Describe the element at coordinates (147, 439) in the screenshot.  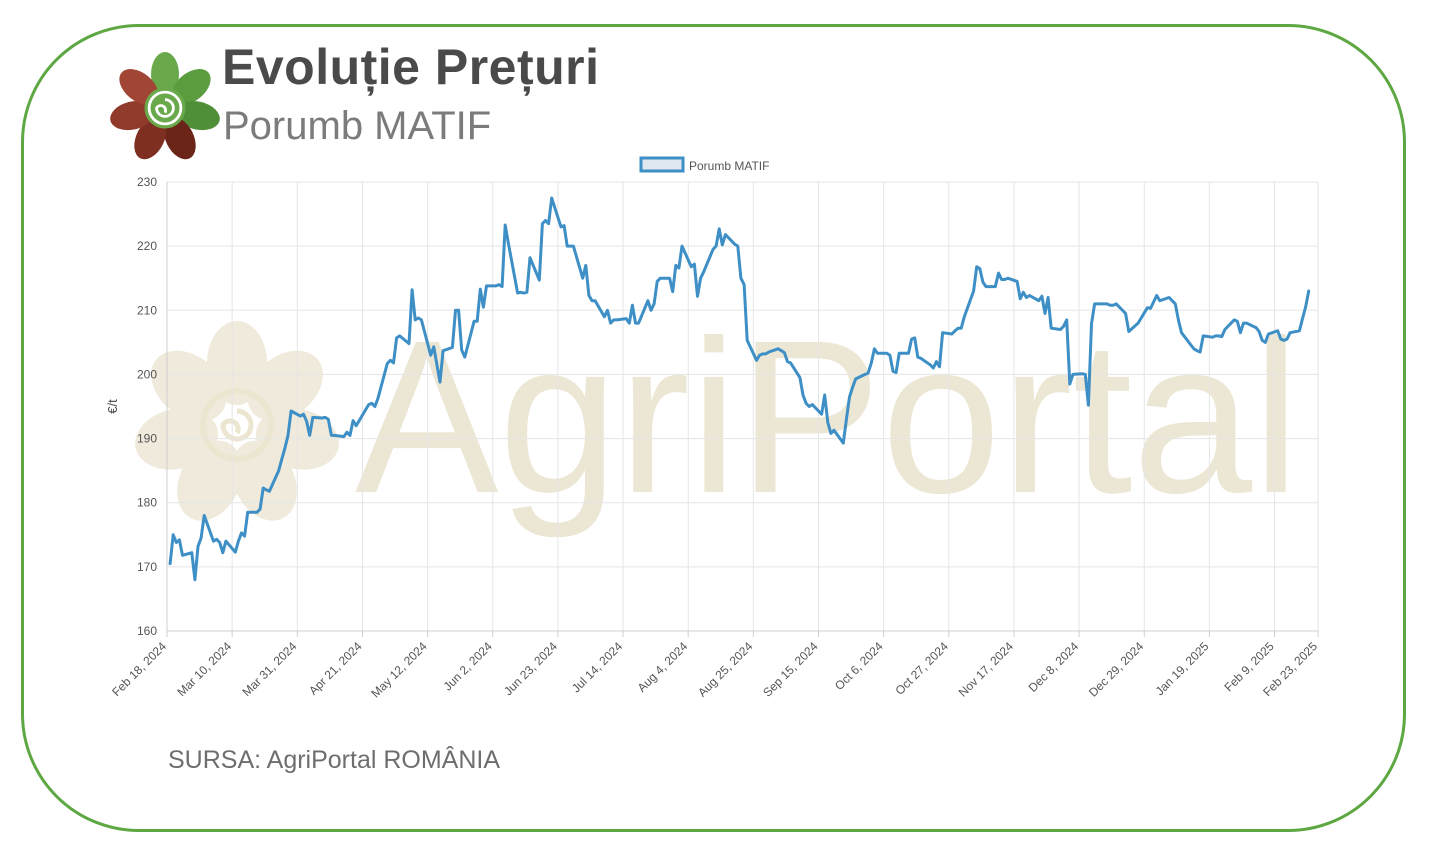
I see `y-tick-label: 190` at that location.